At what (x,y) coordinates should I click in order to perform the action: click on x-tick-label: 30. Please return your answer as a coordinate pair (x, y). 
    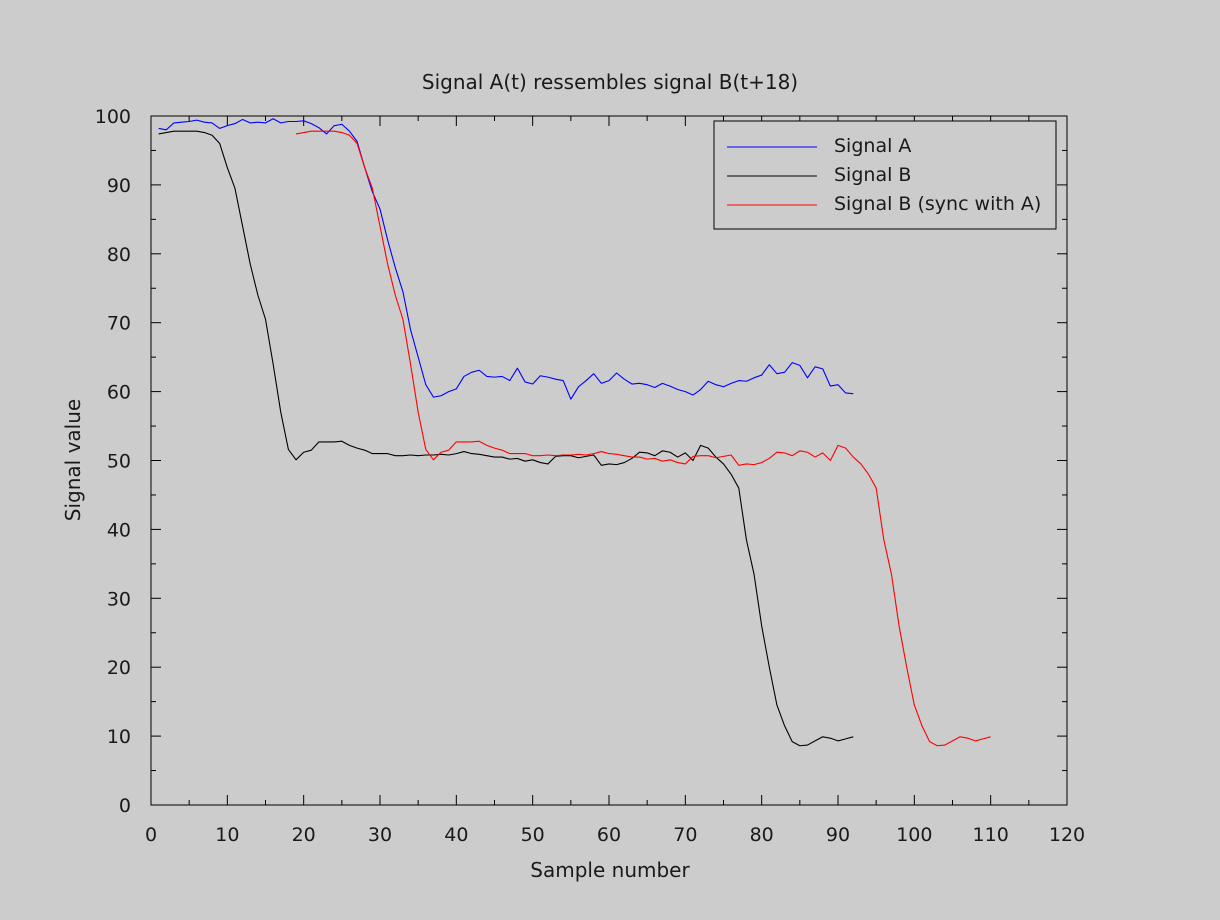
    Looking at the image, I should click on (380, 835).